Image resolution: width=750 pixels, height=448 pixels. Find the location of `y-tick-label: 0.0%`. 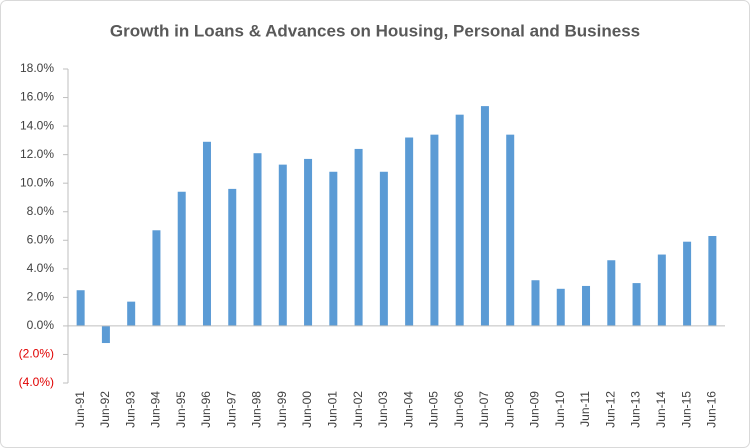

y-tick-label: 0.0% is located at coordinates (41, 325).